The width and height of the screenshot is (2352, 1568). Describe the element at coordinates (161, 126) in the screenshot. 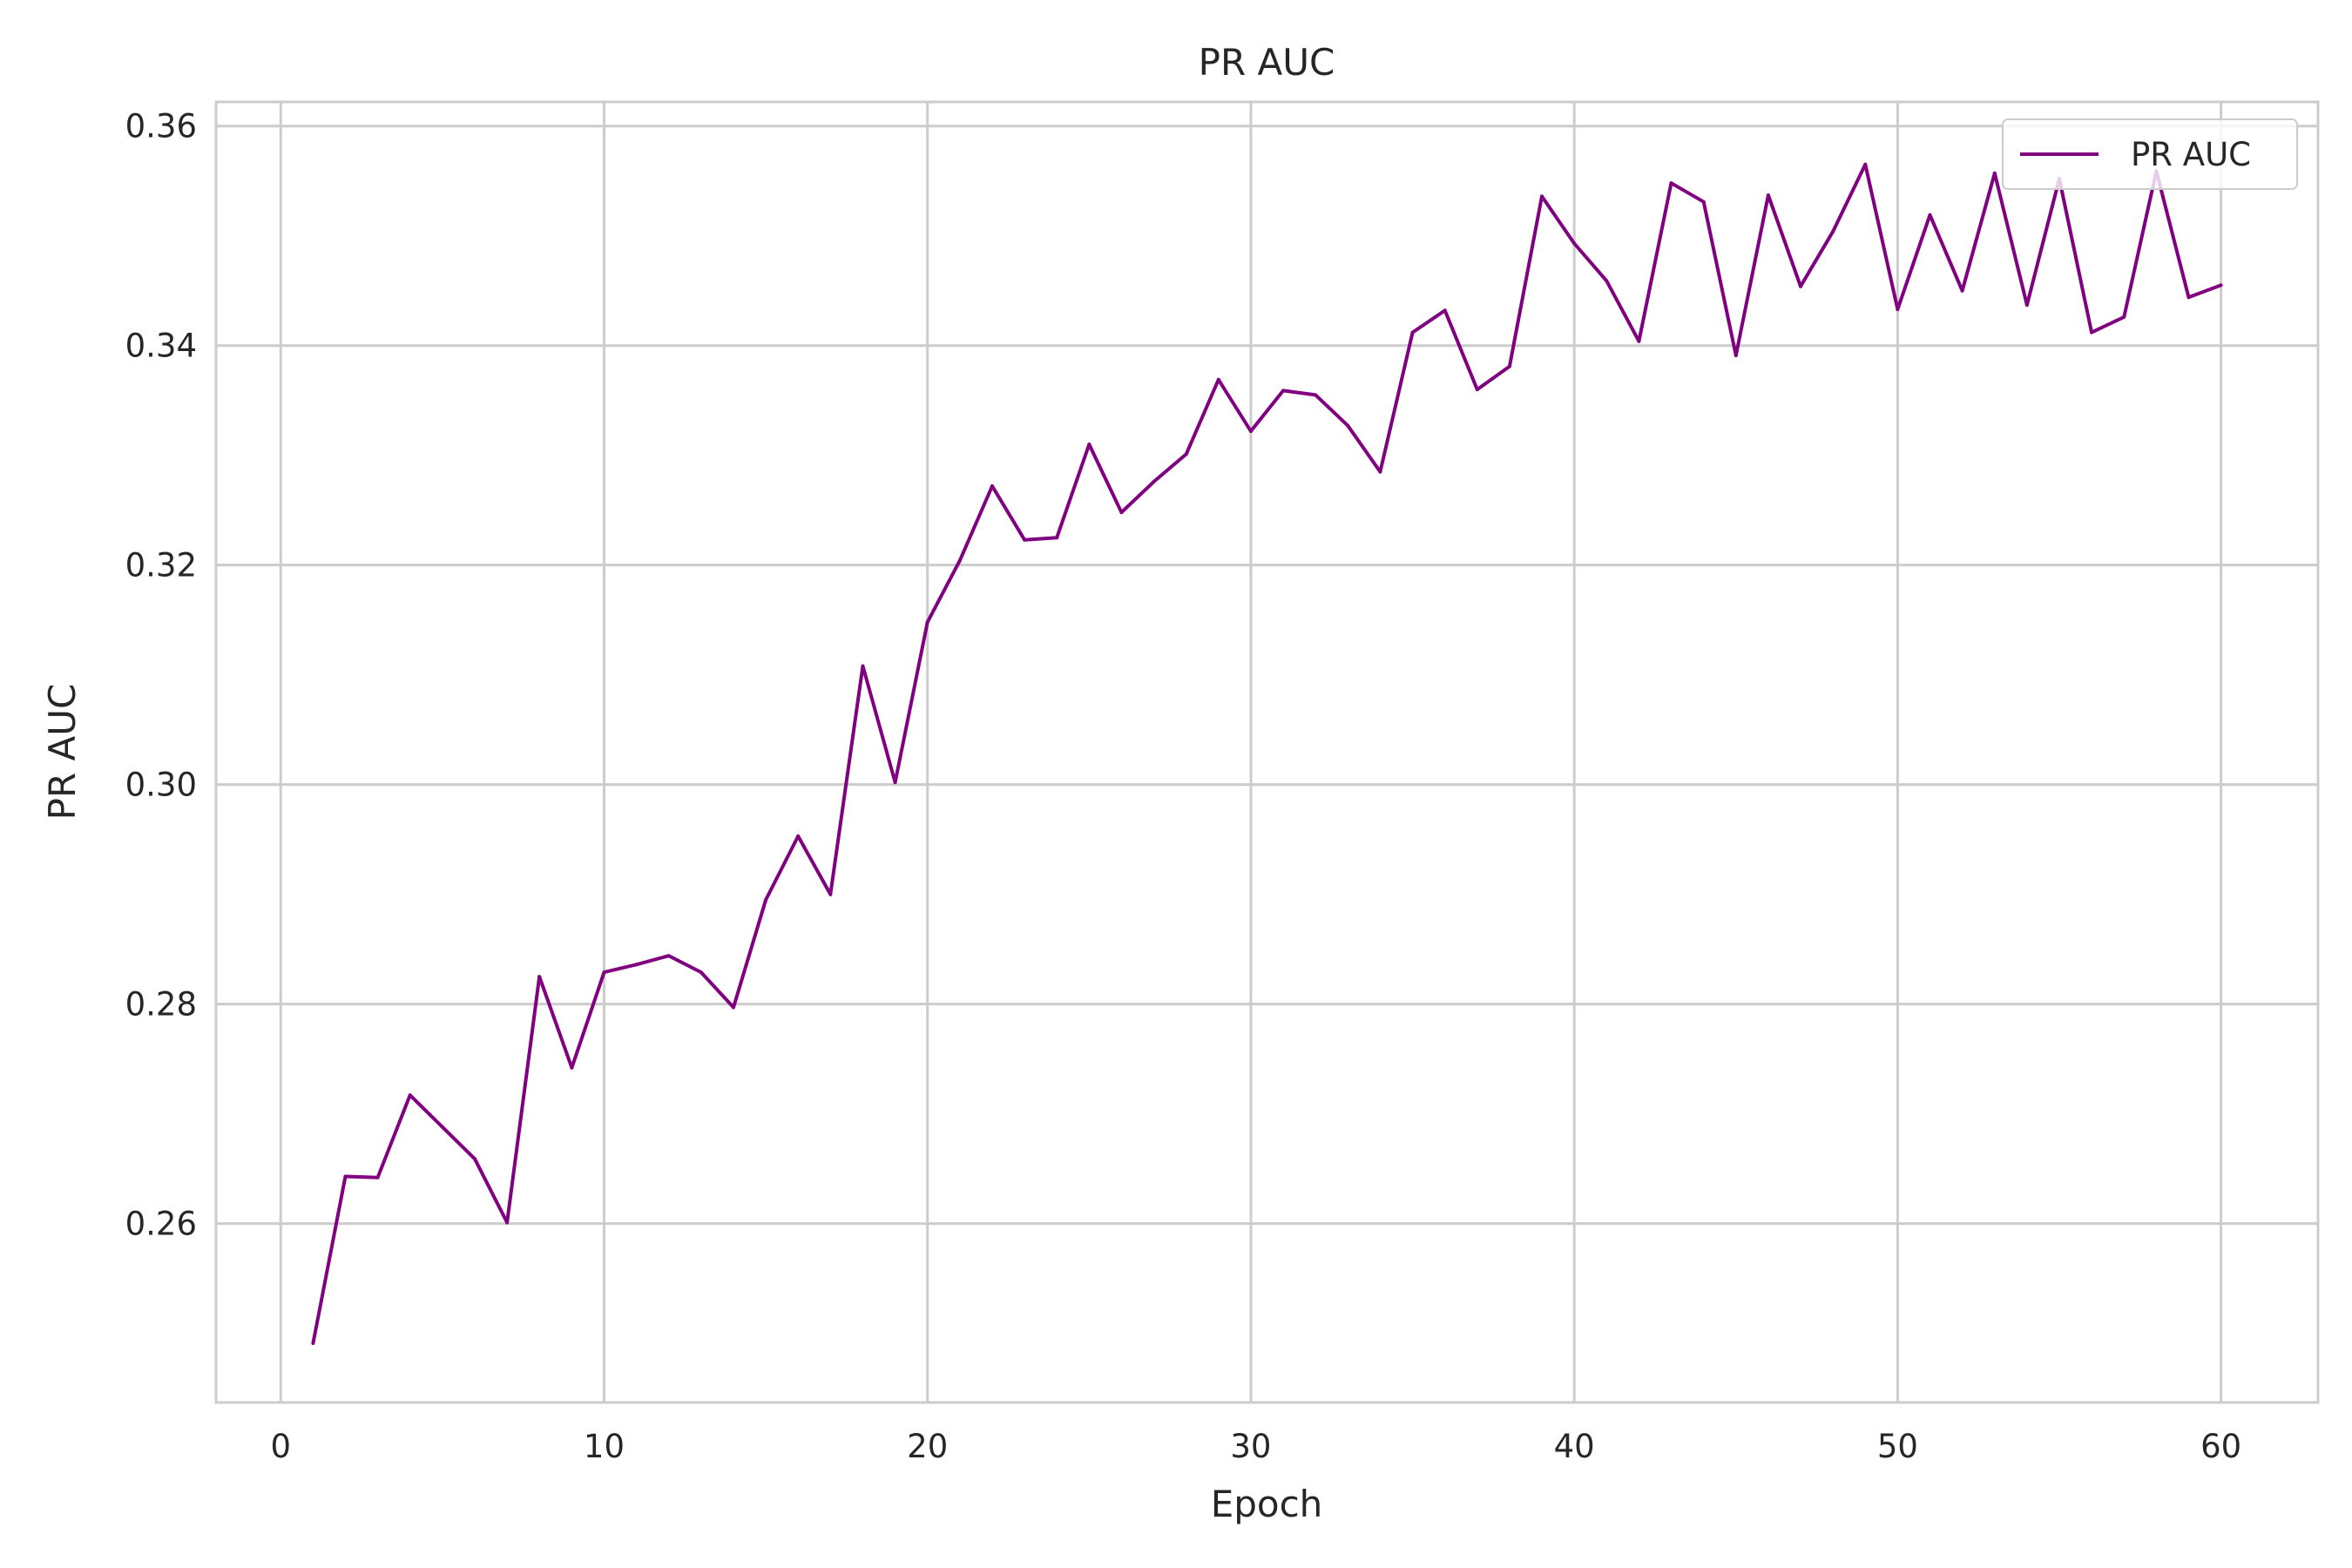

I see `y-tick-label: 0.36` at that location.